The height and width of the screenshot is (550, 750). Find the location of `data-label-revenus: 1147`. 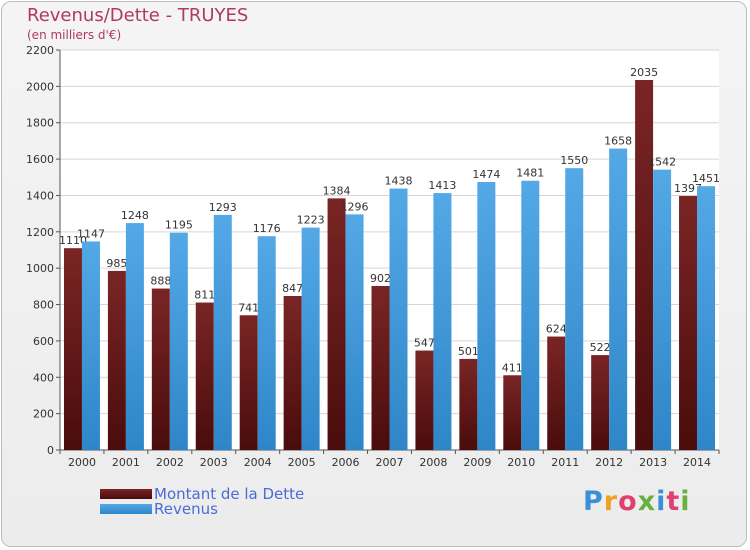

data-label-revenus: 1147 is located at coordinates (91, 233).